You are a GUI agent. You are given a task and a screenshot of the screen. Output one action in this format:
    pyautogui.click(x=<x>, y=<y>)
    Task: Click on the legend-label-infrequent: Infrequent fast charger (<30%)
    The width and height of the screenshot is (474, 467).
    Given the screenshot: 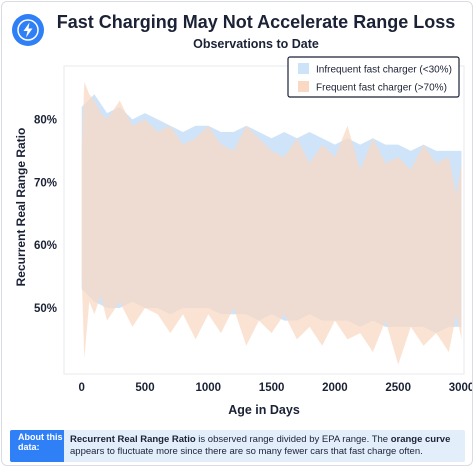 What is the action you would take?
    pyautogui.click(x=384, y=70)
    